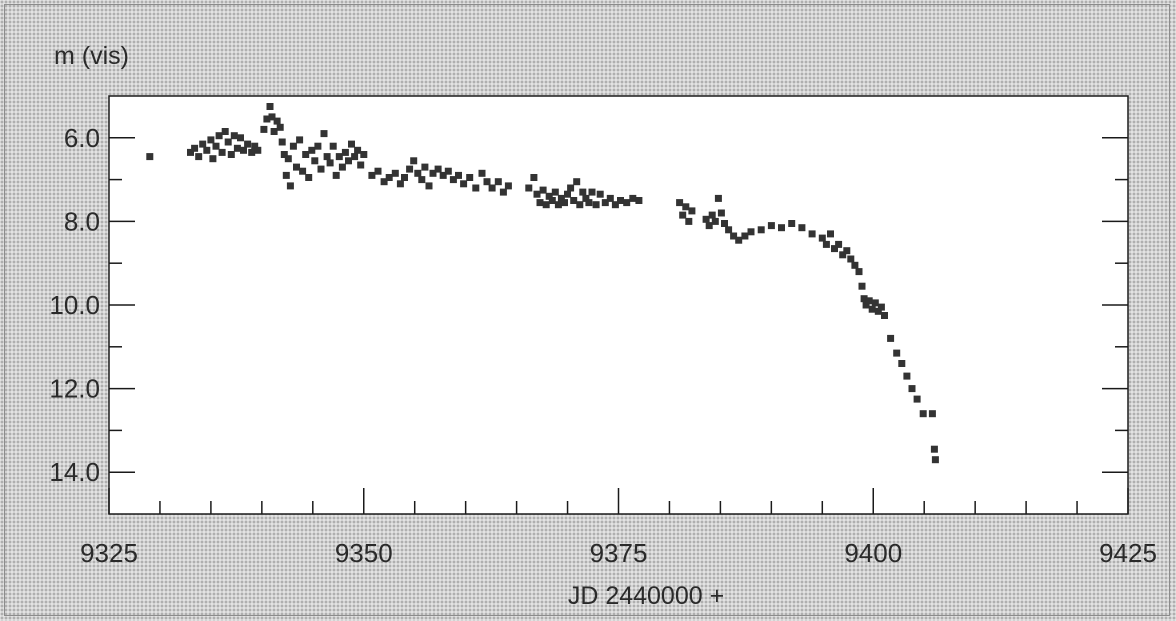  I want to click on y-tick-label: 12.0, so click(74, 389).